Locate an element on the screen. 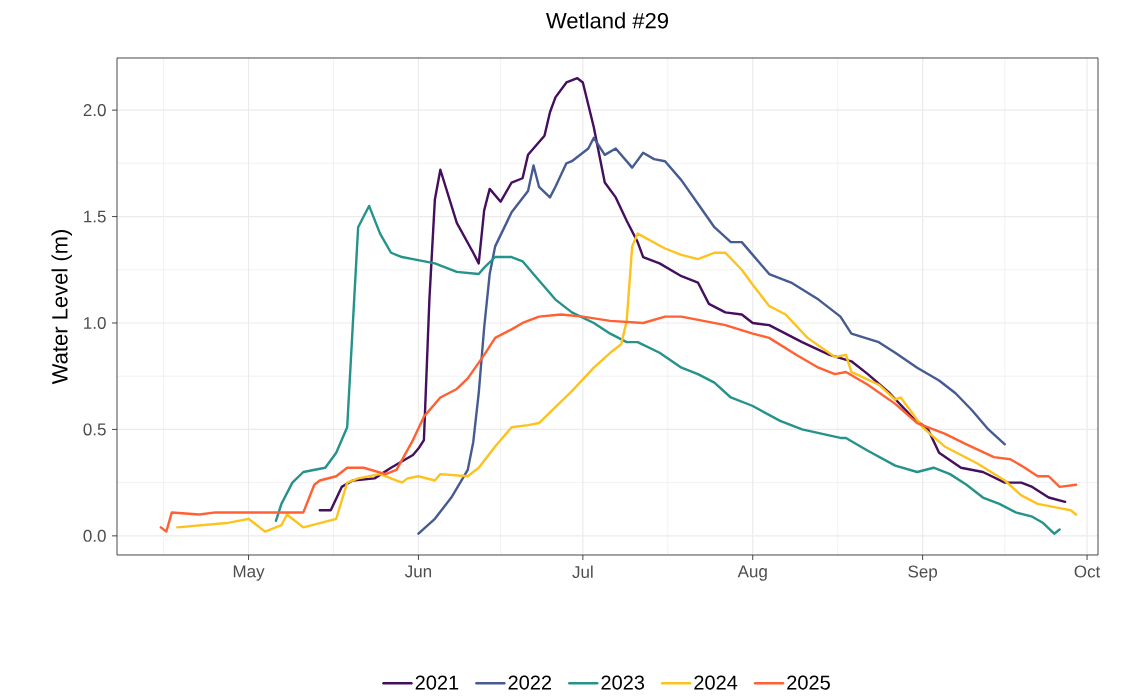 This screenshot has width=1126, height=699. legend-label: 2023 is located at coordinates (623, 682).